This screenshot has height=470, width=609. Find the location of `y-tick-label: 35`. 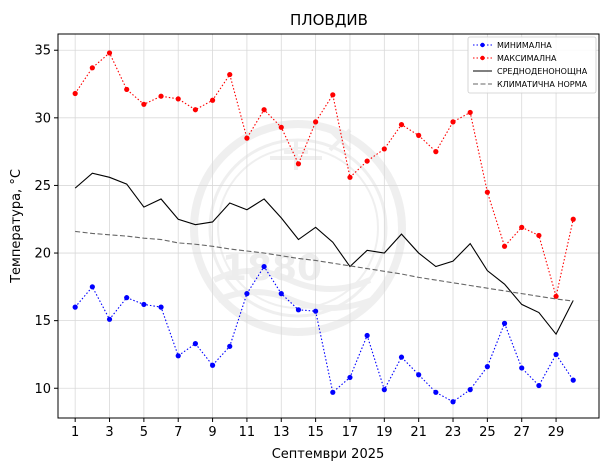

y-tick-label: 35 is located at coordinates (42, 51).